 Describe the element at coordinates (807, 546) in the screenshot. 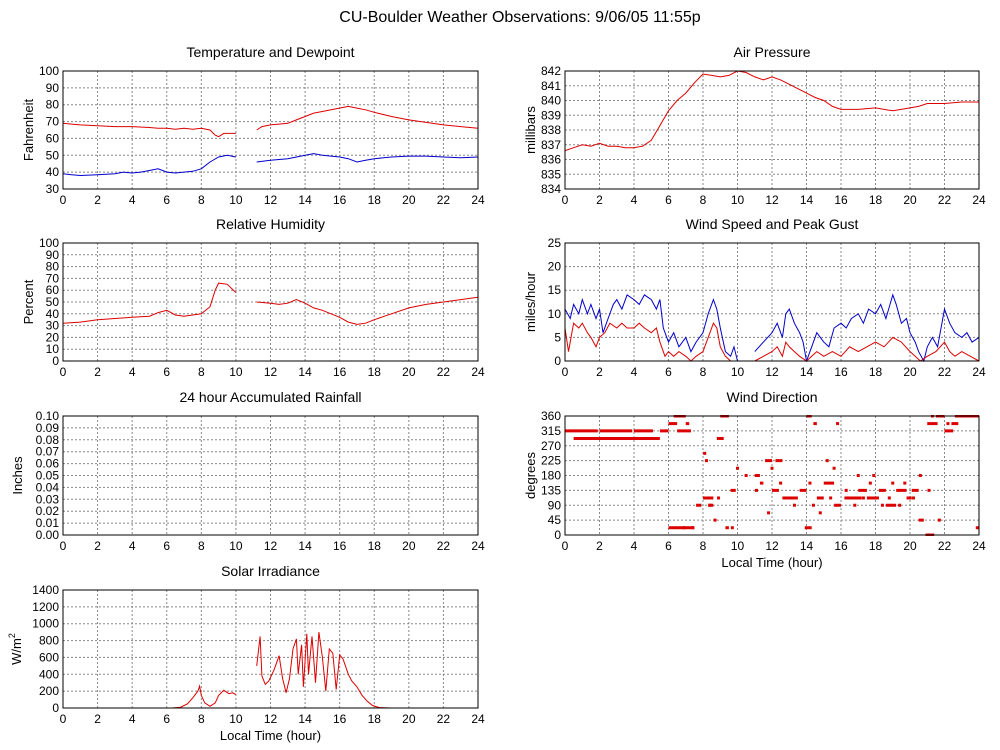

I see `winddir-xtick-label: 14` at that location.